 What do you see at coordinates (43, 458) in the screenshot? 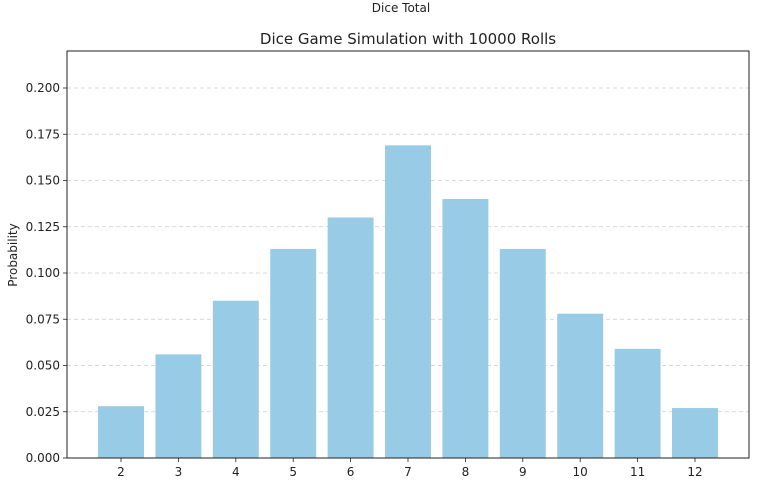
I see `y-tick-label: 0.000` at bounding box center [43, 458].